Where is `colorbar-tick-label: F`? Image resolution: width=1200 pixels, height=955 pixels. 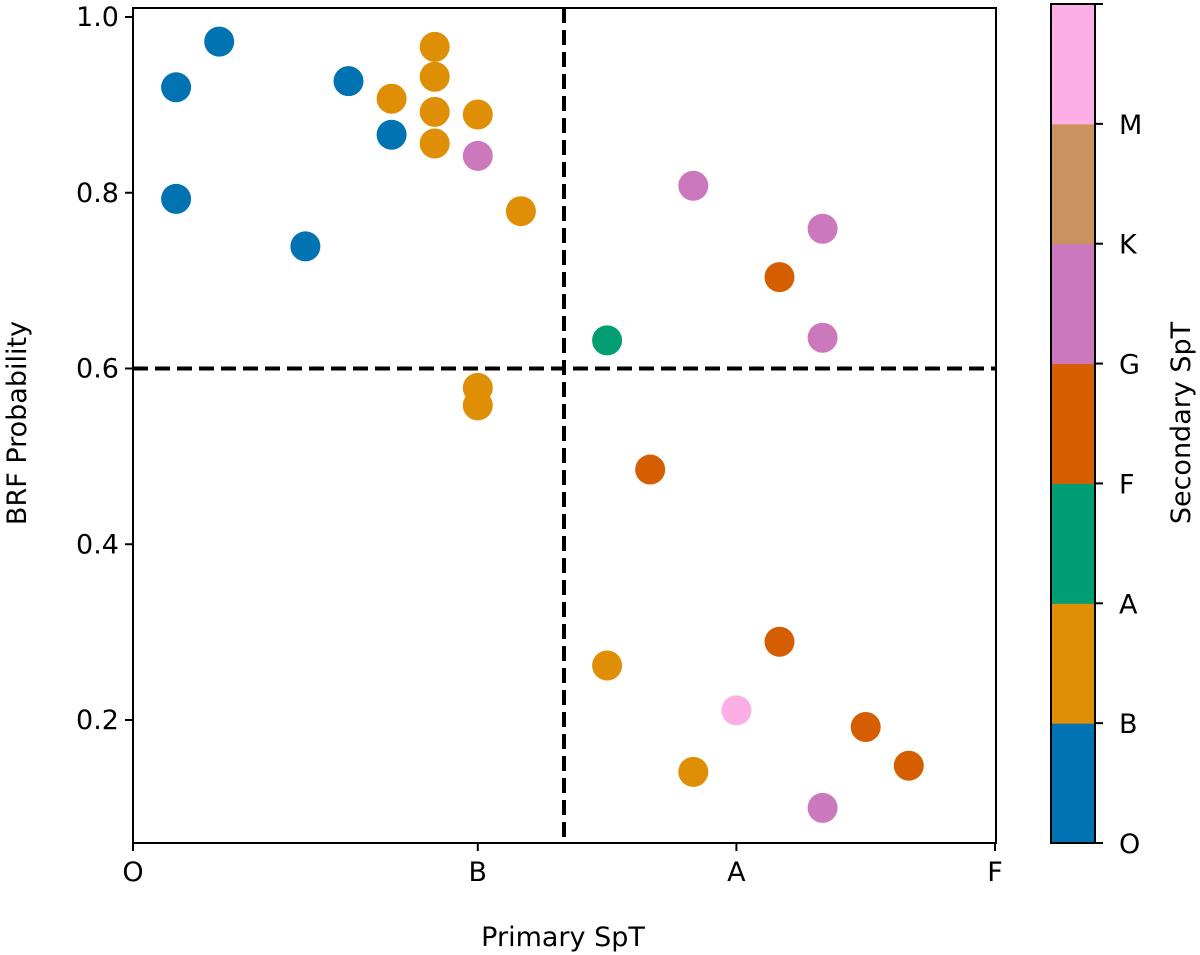 colorbar-tick-label: F is located at coordinates (1127, 484).